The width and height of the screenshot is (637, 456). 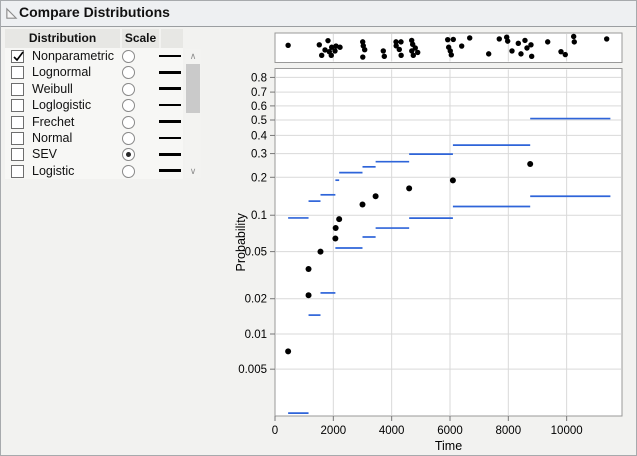 What do you see at coordinates (259, 107) in the screenshot?
I see `y-tick-label: 0.6` at bounding box center [259, 107].